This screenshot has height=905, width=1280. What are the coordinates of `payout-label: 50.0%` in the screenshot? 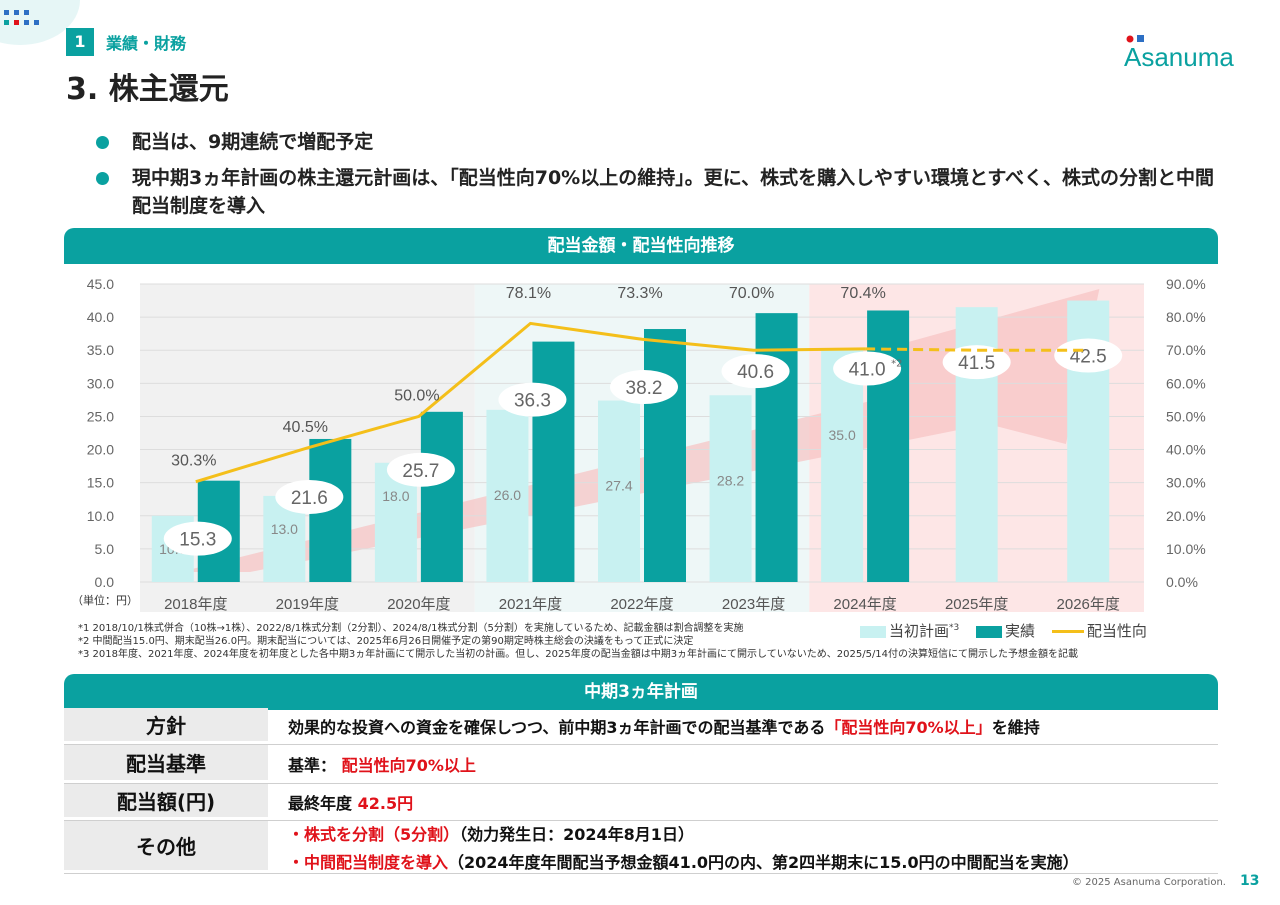 It's located at (416, 395).